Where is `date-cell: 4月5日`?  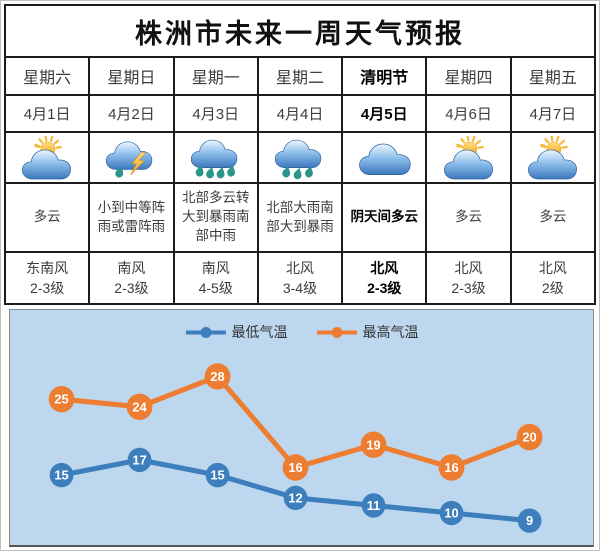
date-cell: 4月5日 is located at coordinates (385, 114).